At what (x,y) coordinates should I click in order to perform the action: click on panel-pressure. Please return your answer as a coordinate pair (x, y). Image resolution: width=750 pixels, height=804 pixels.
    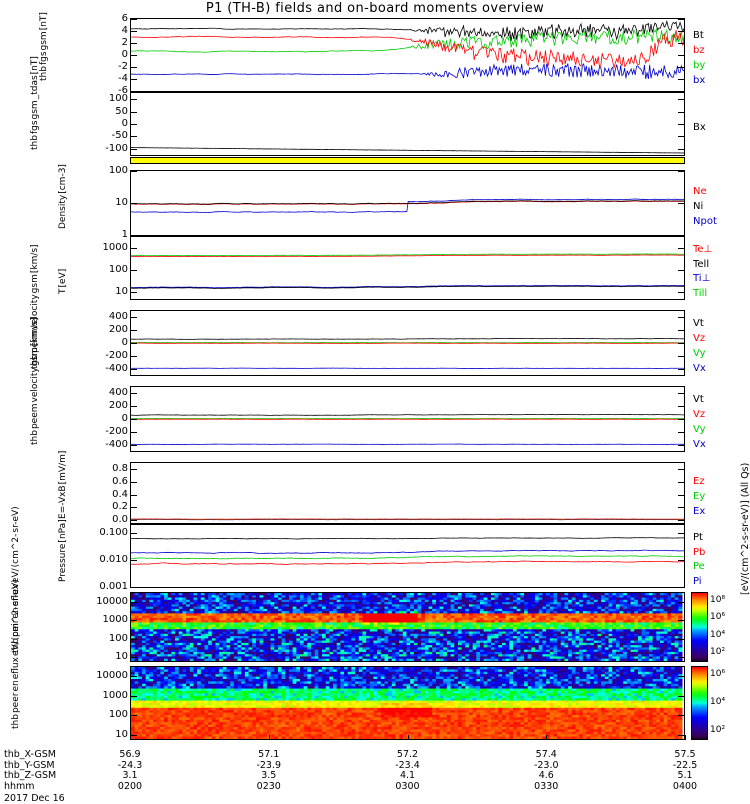
    Looking at the image, I should click on (407, 556).